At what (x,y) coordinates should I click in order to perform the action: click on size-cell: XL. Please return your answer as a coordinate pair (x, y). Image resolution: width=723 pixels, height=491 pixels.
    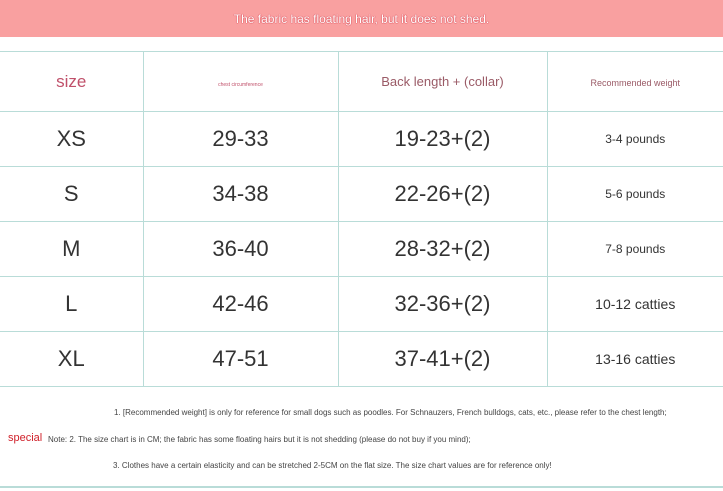
    Looking at the image, I should click on (72, 359).